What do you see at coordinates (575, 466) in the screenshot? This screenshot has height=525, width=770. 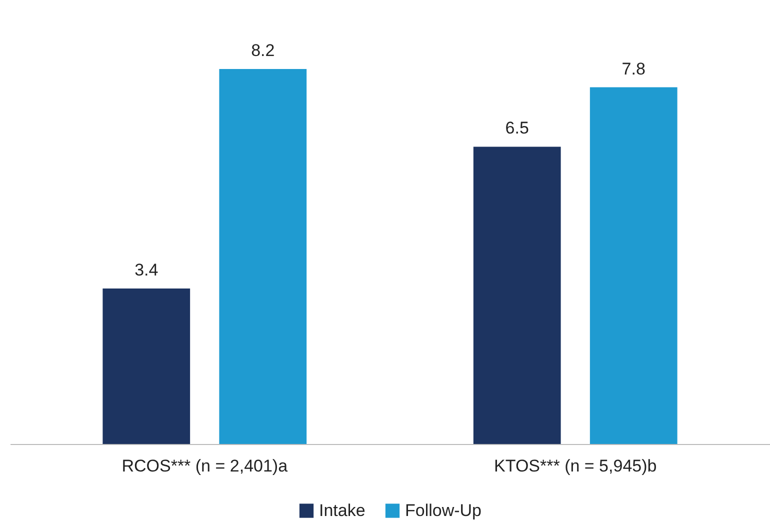 I see `x-tick-label: KTOS*** (n = 5,945)b` at bounding box center [575, 466].